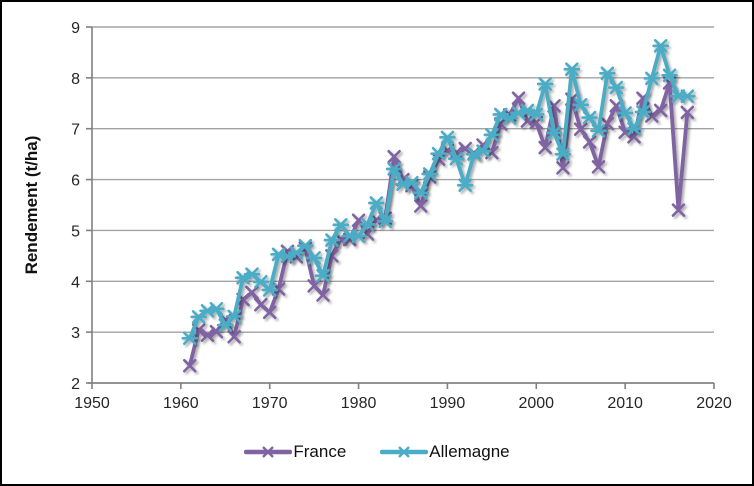 The height and width of the screenshot is (486, 754). Describe the element at coordinates (404, 452) in the screenshot. I see `allemagne-line-marker-icon` at that location.